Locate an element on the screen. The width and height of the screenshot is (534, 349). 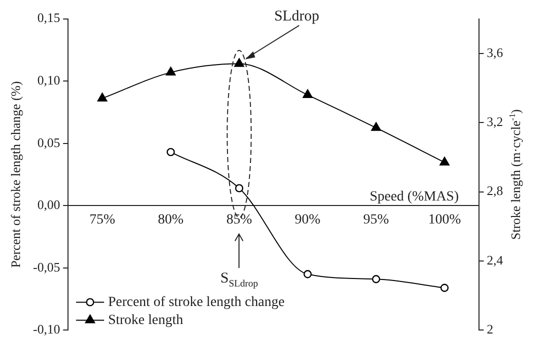
x-axis-title: Speed (%MAS) is located at coordinates (415, 197).